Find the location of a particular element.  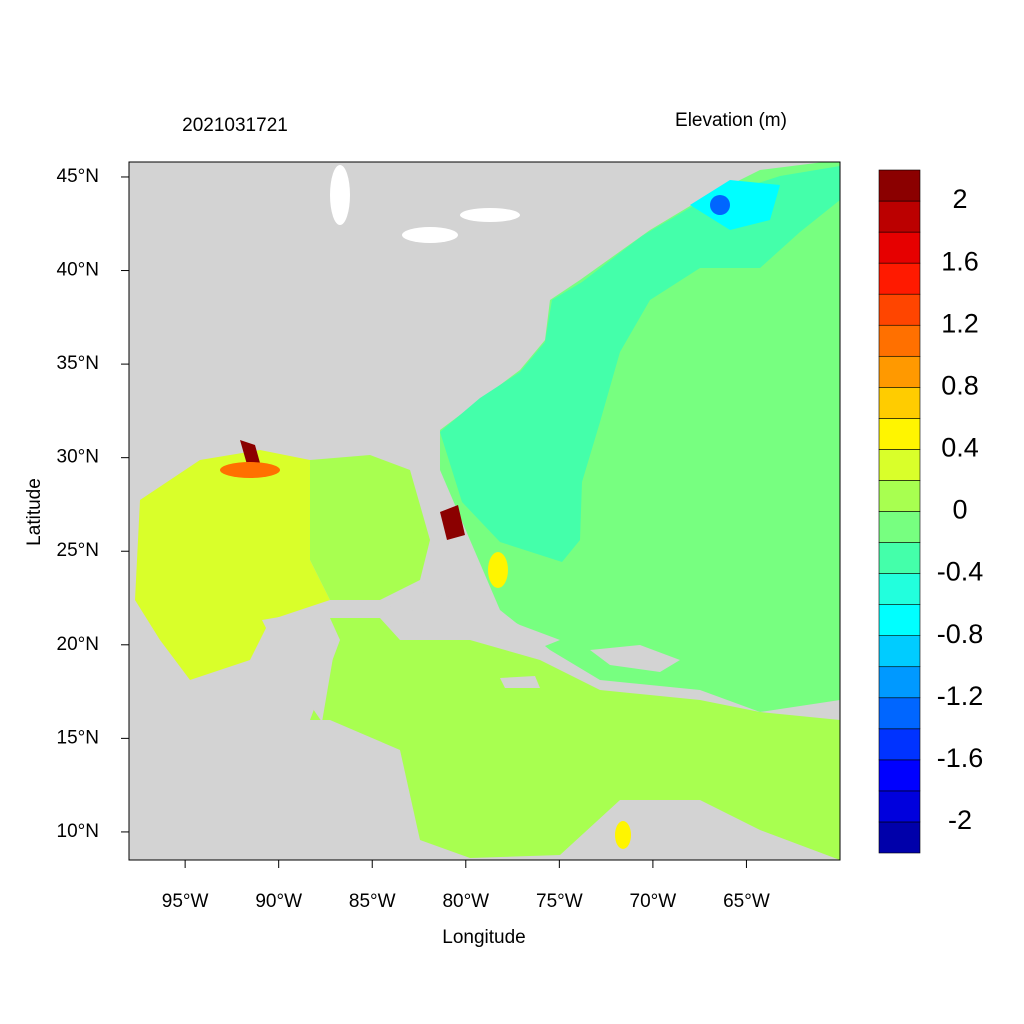

x-tick-label: 90°W is located at coordinates (278, 901).